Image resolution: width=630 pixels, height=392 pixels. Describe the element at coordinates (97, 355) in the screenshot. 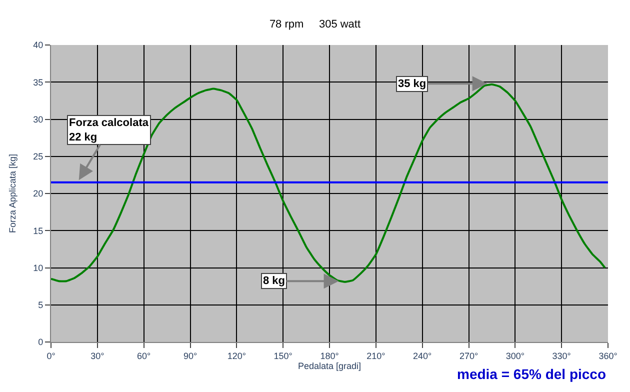

I see `x-tick-label: 30°` at that location.